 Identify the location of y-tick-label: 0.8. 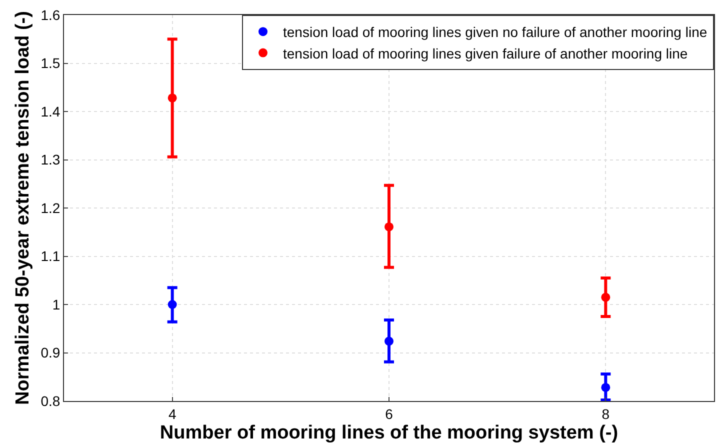
(50, 400).